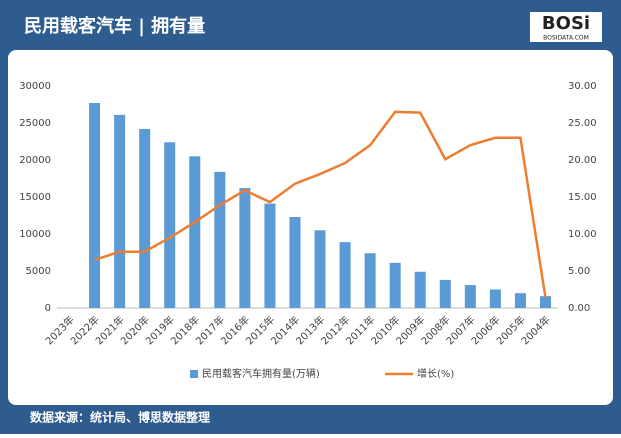 Image resolution: width=621 pixels, height=438 pixels. What do you see at coordinates (582, 197) in the screenshot?
I see `y2-tick-label: 15.00` at bounding box center [582, 197].